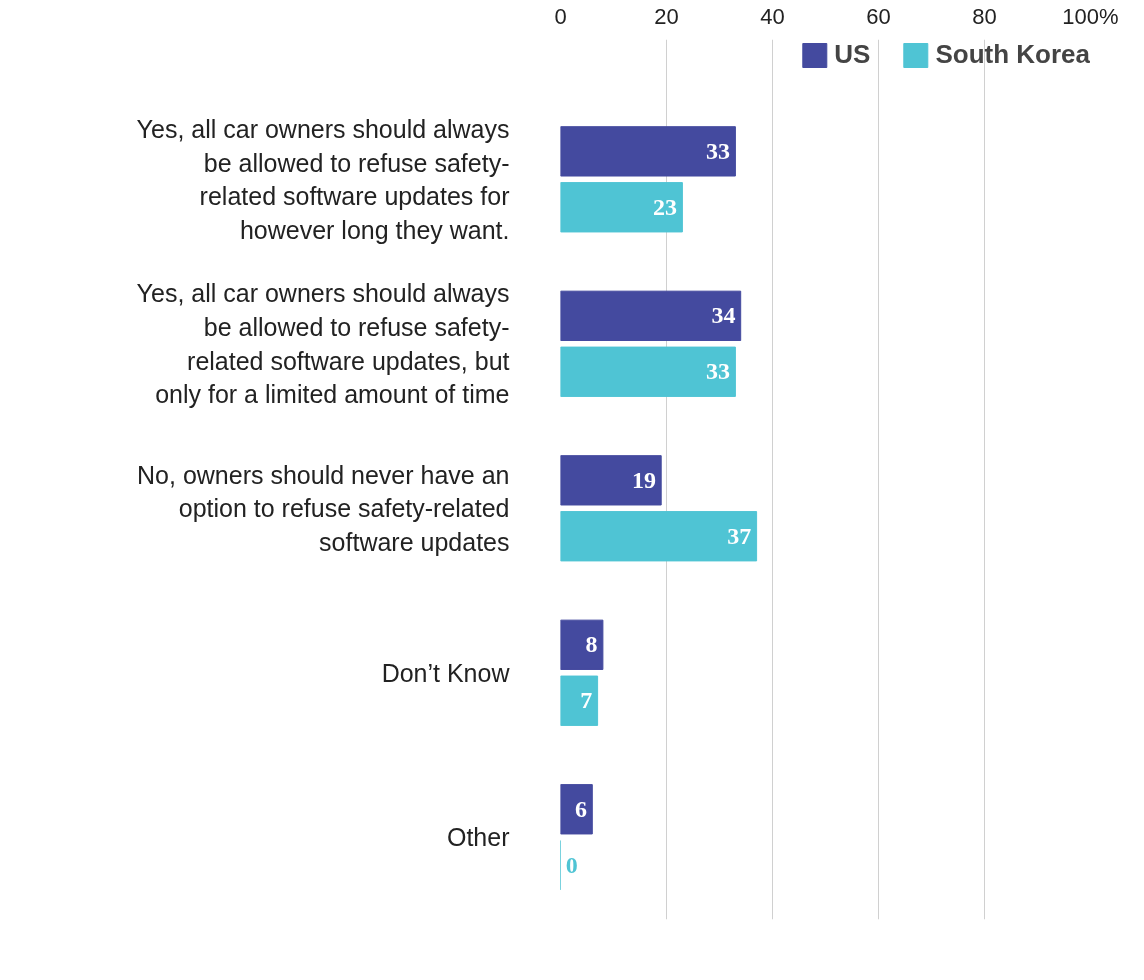 This screenshot has height=980, width=1144. I want to click on data-label: 34, so click(723, 315).